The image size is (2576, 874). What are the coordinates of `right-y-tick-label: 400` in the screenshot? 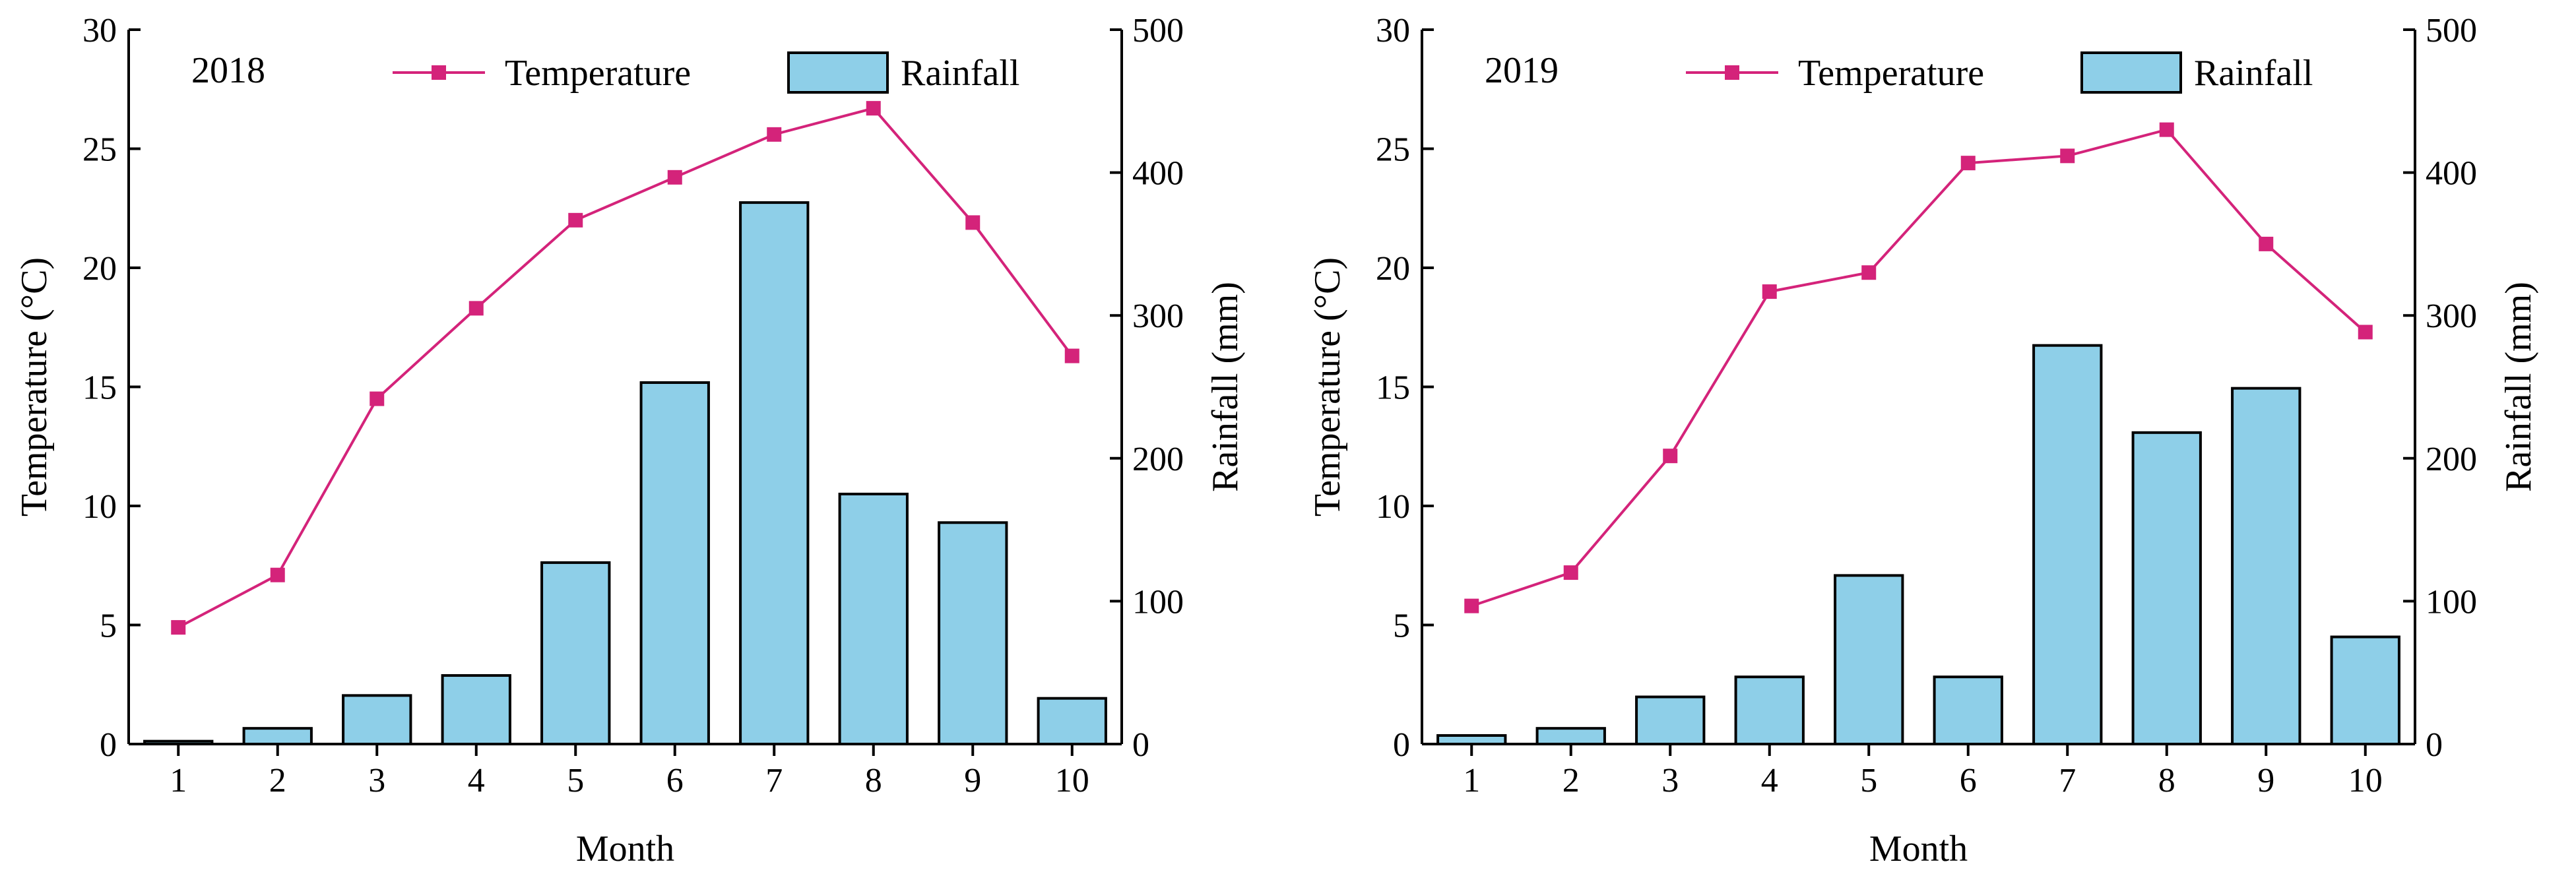 It's located at (2451, 174).